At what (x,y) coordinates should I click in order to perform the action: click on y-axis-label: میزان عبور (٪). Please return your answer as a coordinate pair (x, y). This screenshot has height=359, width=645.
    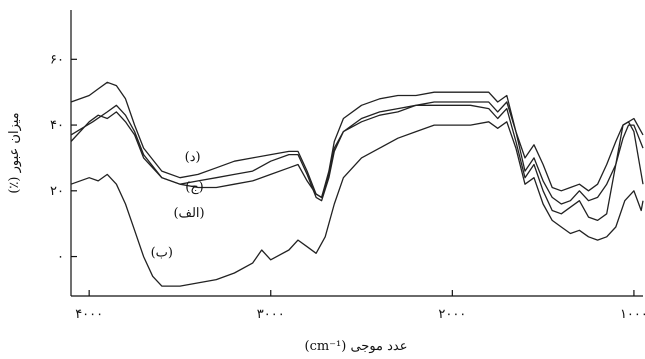
    Looking at the image, I should click on (14, 152).